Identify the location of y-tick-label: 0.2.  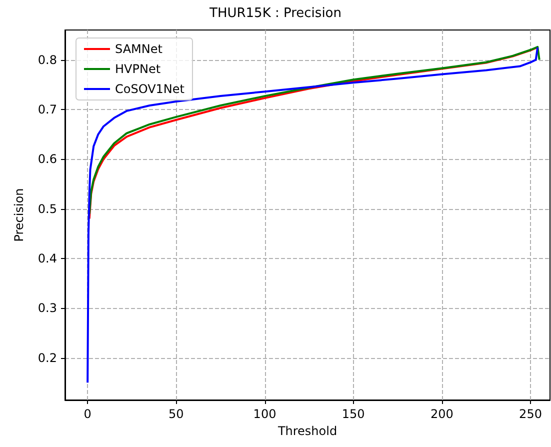
(47, 357).